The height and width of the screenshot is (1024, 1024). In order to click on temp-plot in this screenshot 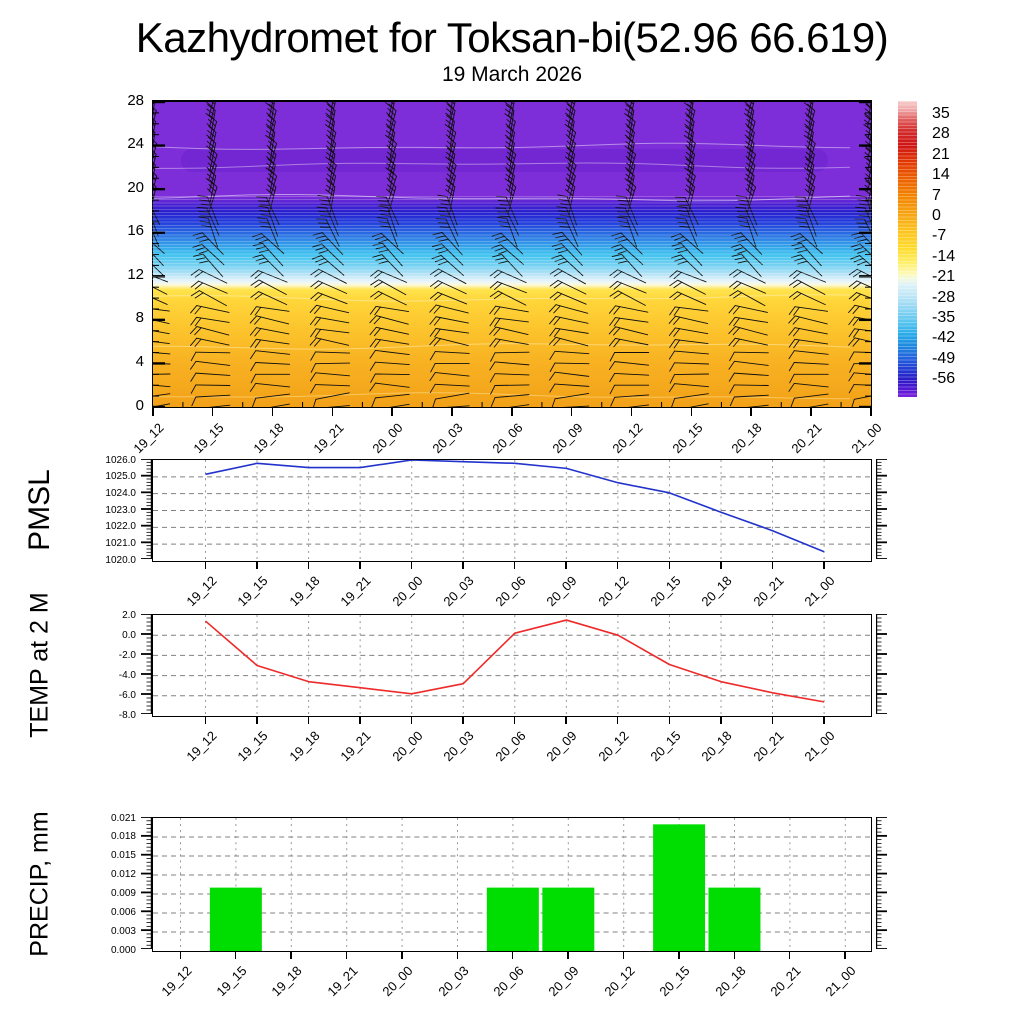, I will do `click(512, 665)`.